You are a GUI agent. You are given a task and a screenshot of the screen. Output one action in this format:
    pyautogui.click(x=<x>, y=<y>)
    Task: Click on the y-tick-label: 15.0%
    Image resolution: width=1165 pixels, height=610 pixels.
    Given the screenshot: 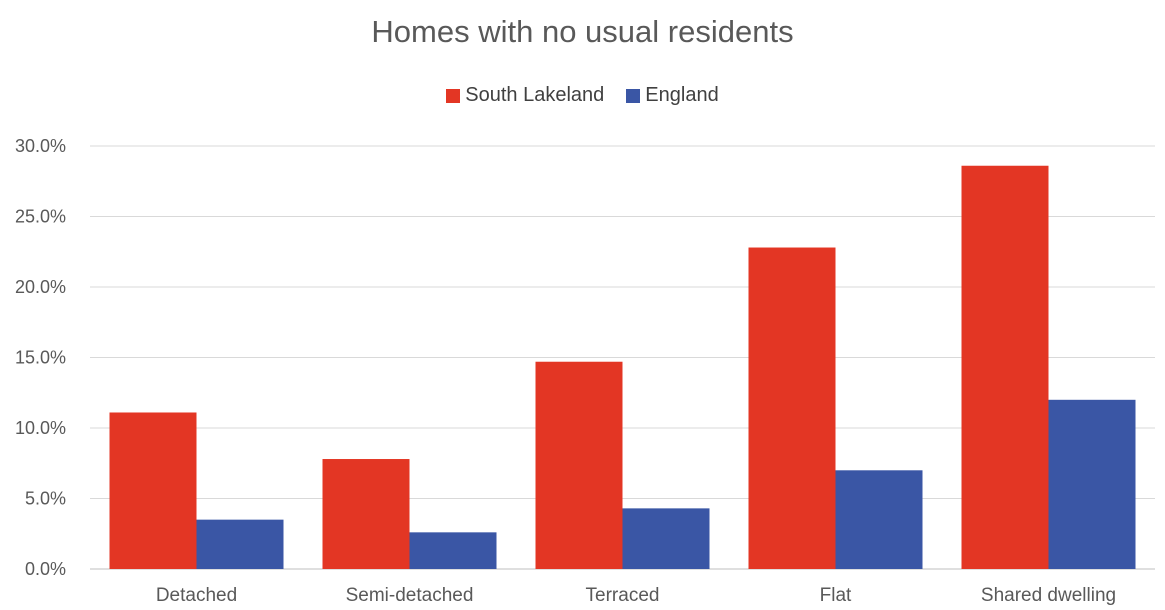 What is the action you would take?
    pyautogui.click(x=40, y=358)
    